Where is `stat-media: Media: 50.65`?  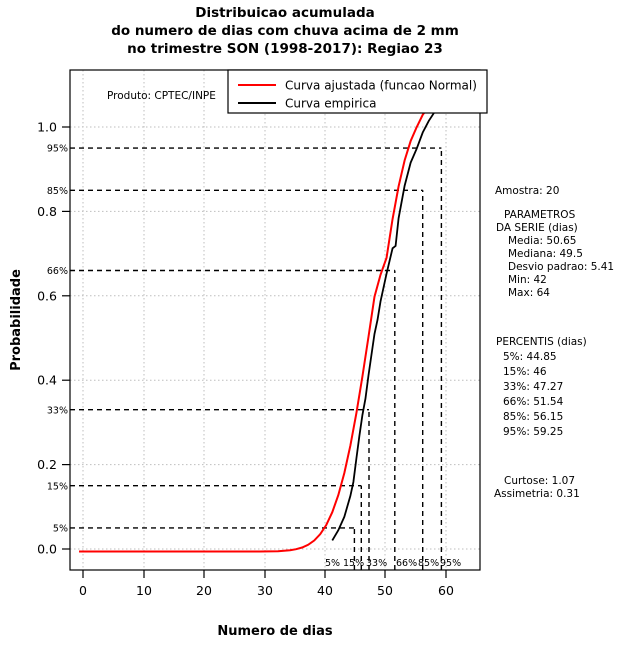 stat-media: Media: 50.65 is located at coordinates (542, 241).